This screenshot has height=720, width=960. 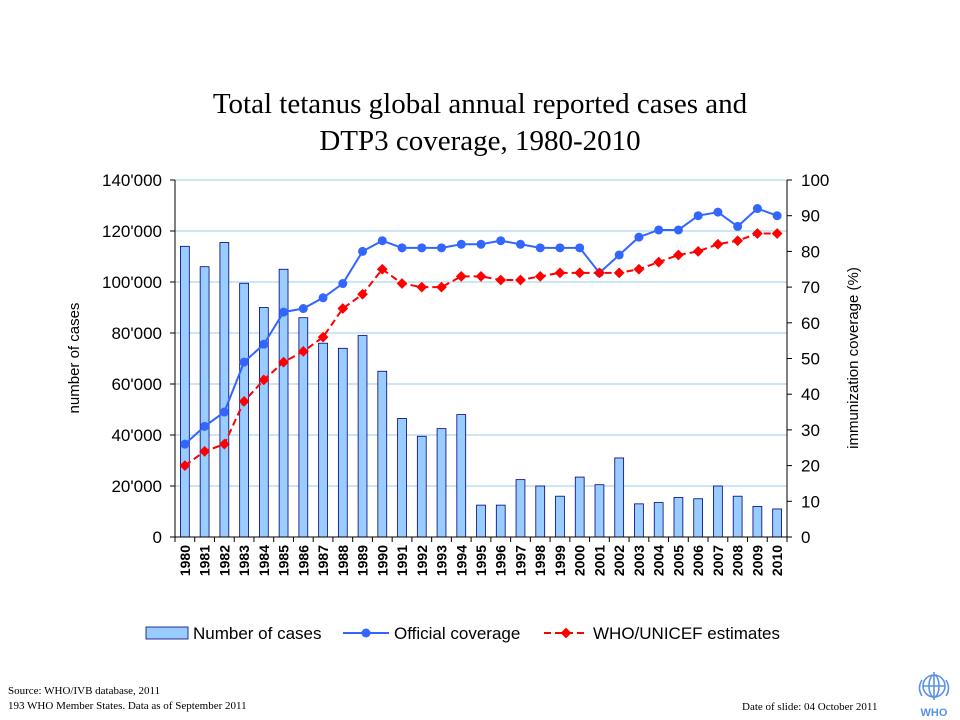 What do you see at coordinates (224, 390) in the screenshot?
I see `bar-1982` at bounding box center [224, 390].